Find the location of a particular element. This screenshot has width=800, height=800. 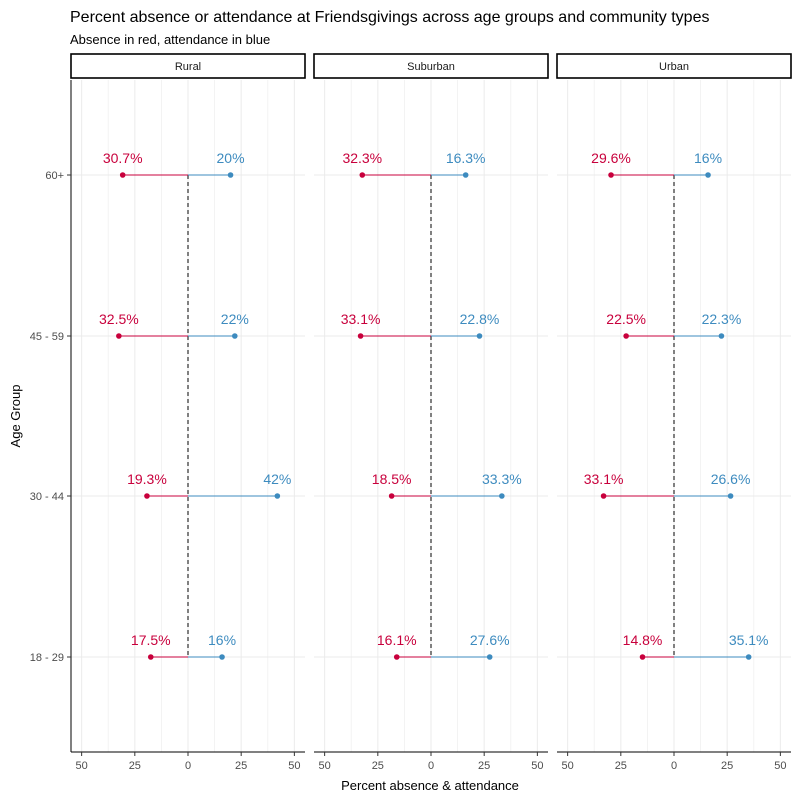

y-tick-label: 30 - 44 is located at coordinates (47, 497).